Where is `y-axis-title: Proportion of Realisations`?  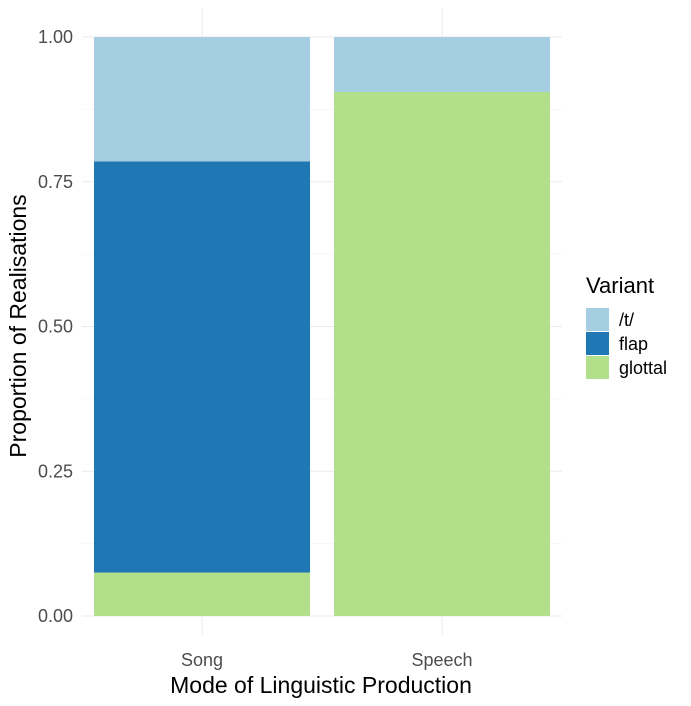
y-axis-title: Proportion of Realisations is located at coordinates (18, 325).